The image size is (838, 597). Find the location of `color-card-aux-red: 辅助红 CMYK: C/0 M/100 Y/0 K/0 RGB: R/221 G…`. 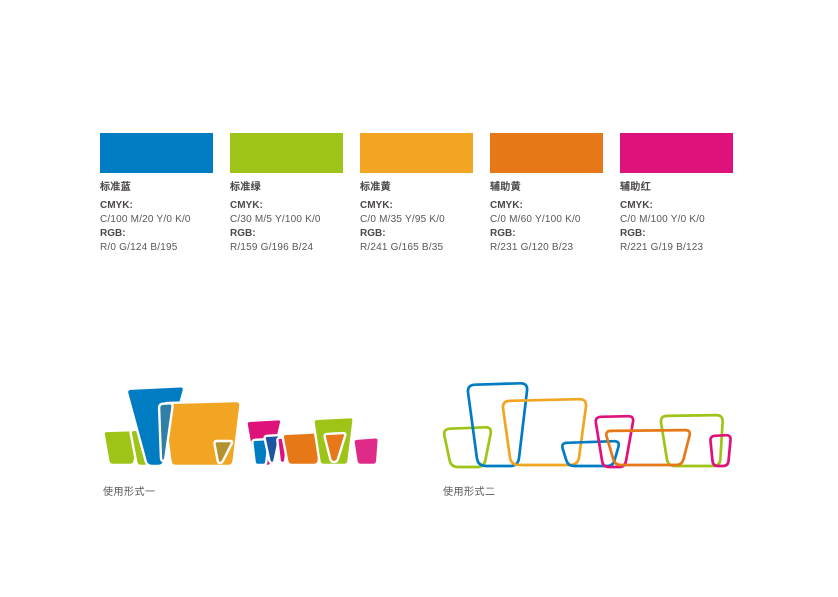

color-card-aux-red: 辅助红 CMYK: C/0 M/100 Y/0 K/0 RGB: R/221 G… is located at coordinates (676, 194).